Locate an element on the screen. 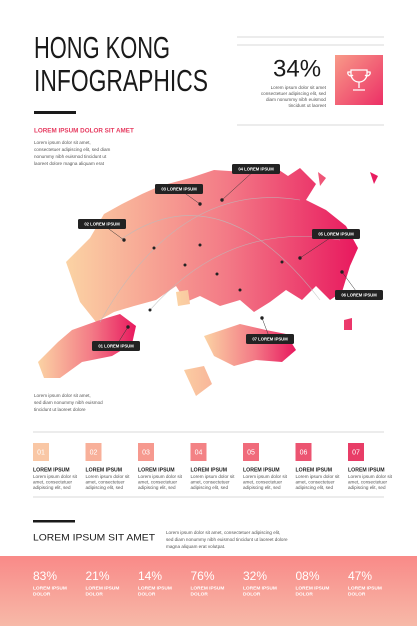 This screenshot has height=631, width=417. stat-percent: 83% is located at coordinates (45, 576).